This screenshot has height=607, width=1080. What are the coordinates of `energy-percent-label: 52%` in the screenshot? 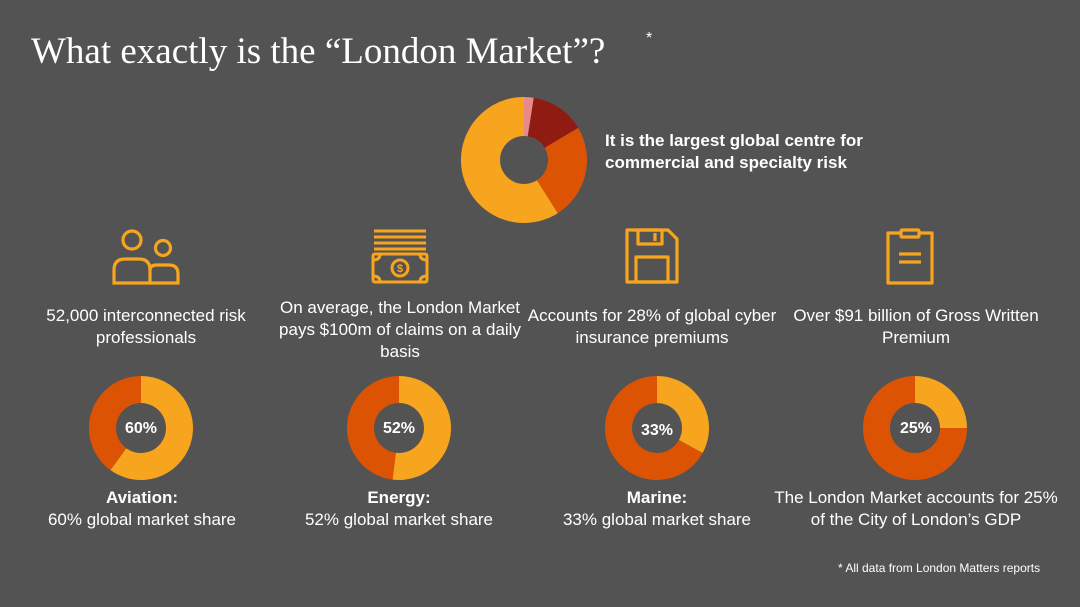 It's located at (399, 428).